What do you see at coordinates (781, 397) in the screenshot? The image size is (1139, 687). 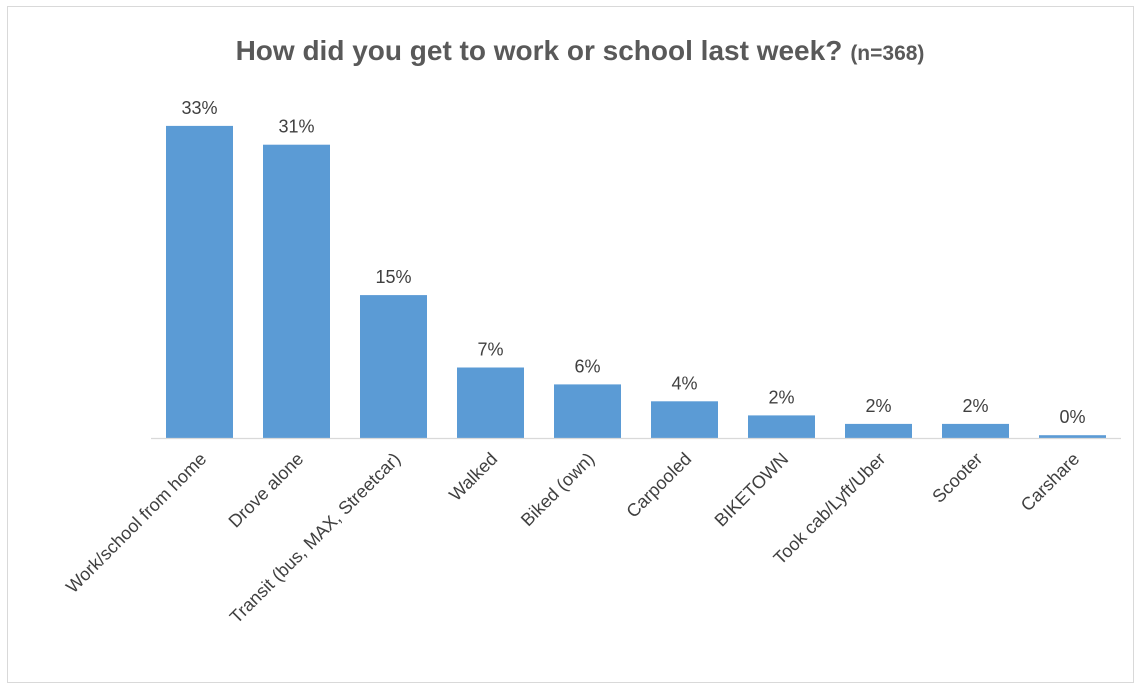 I see `data-label-biketown: 2%` at bounding box center [781, 397].